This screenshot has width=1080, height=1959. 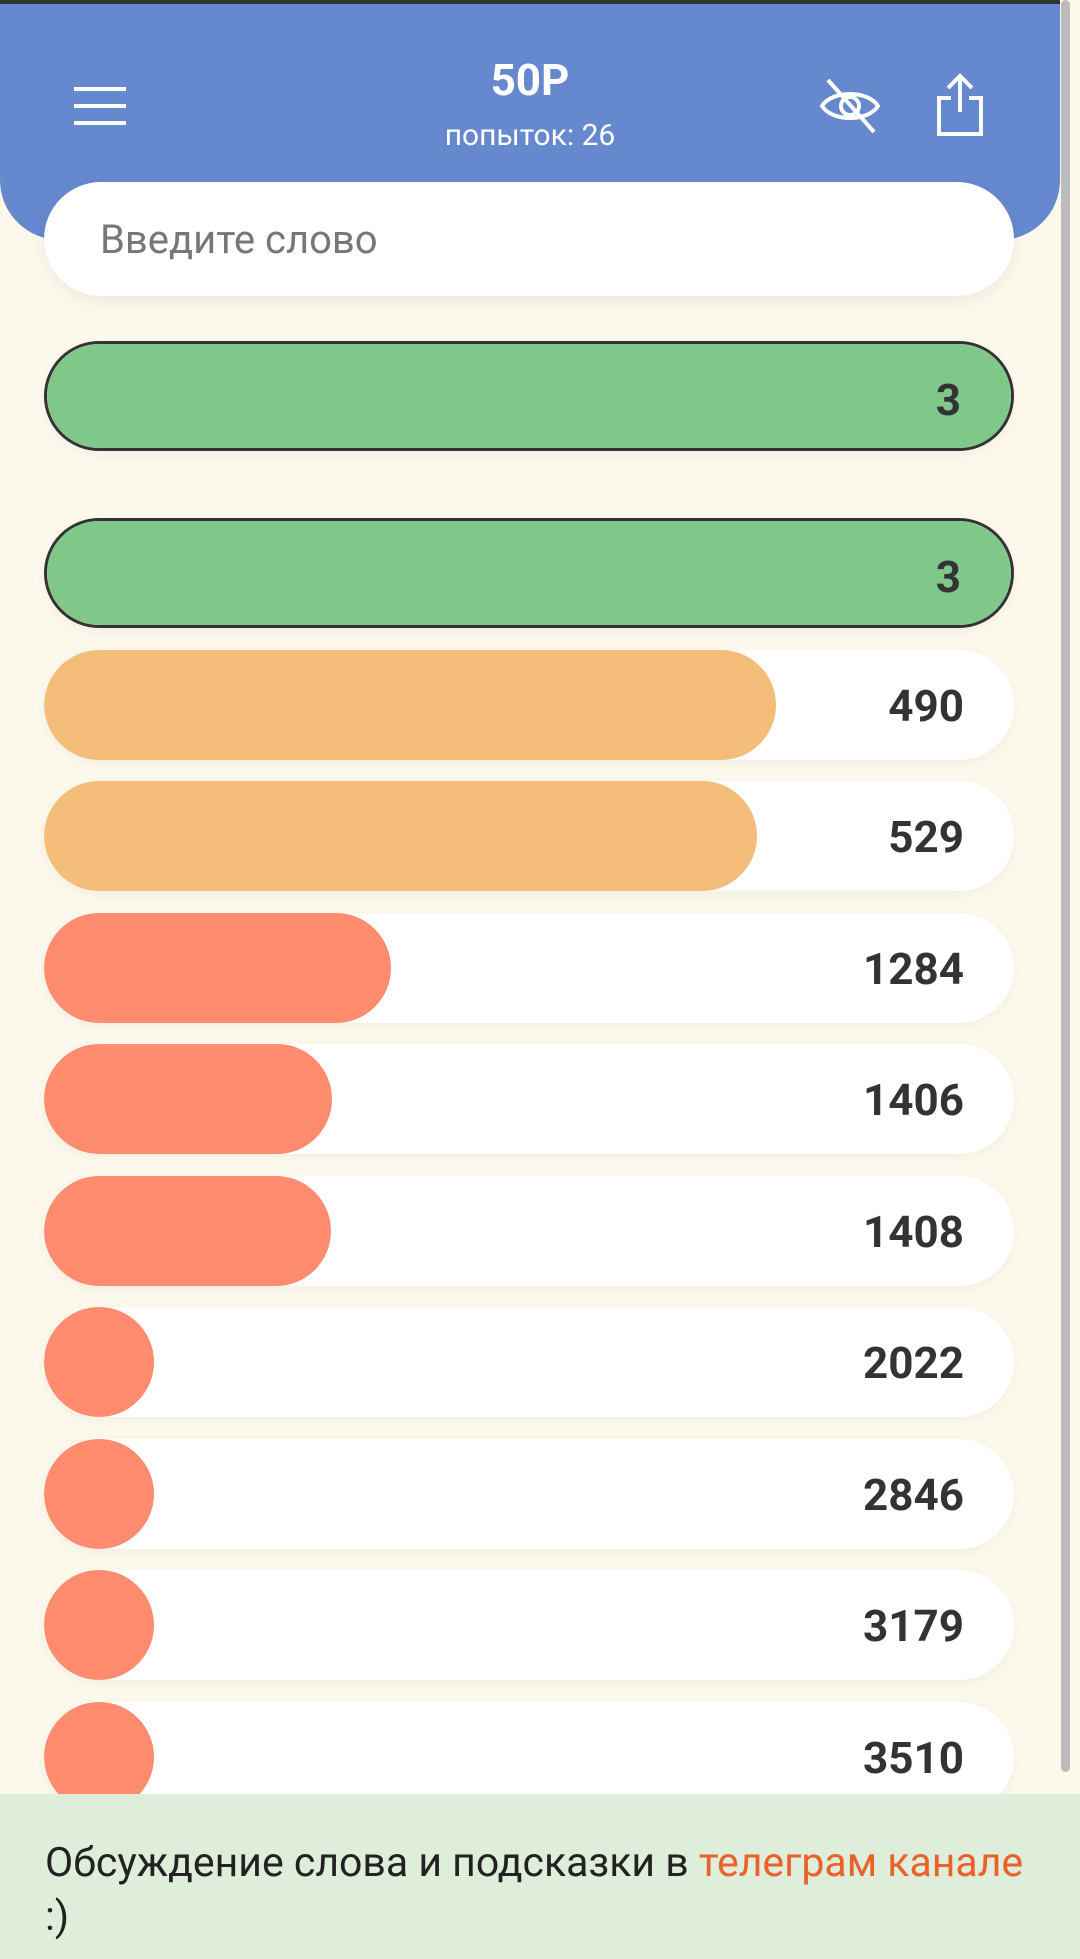 I want to click on title: 50P, so click(x=530, y=80).